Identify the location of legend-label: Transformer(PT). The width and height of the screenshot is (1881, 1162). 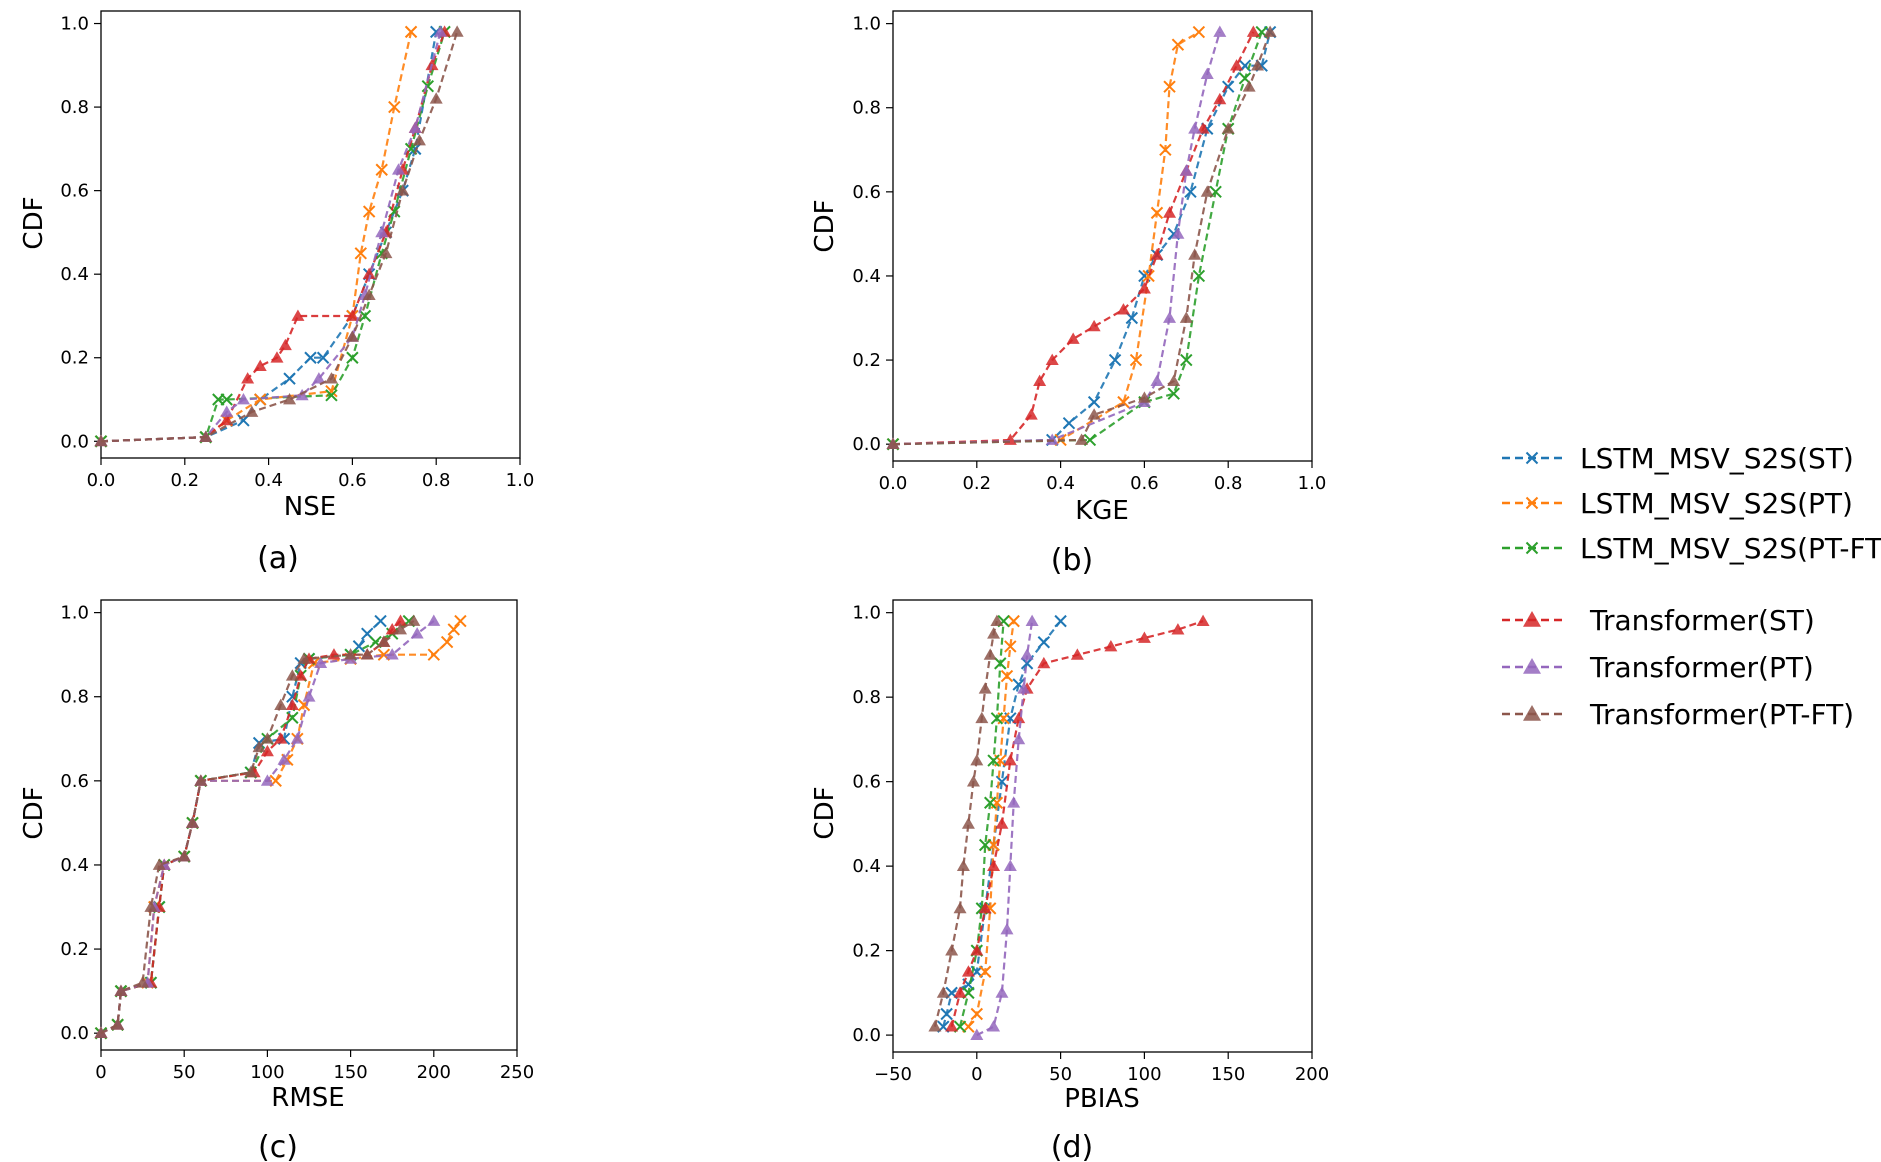
(1701, 667).